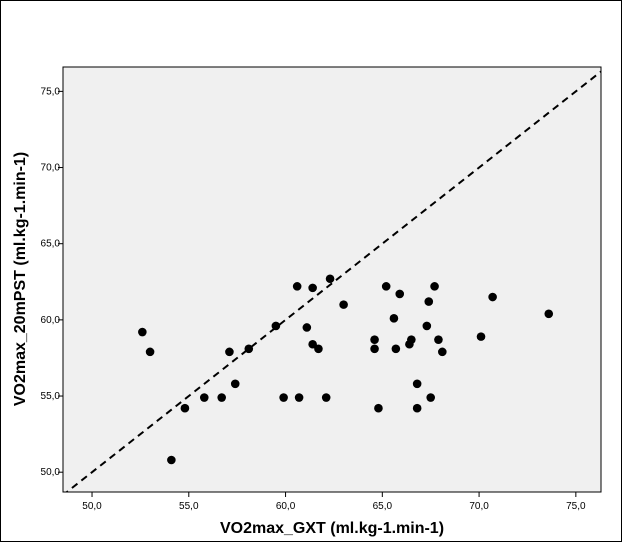 The width and height of the screenshot is (622, 542). I want to click on y-tick-label: 65,0, so click(51, 244).